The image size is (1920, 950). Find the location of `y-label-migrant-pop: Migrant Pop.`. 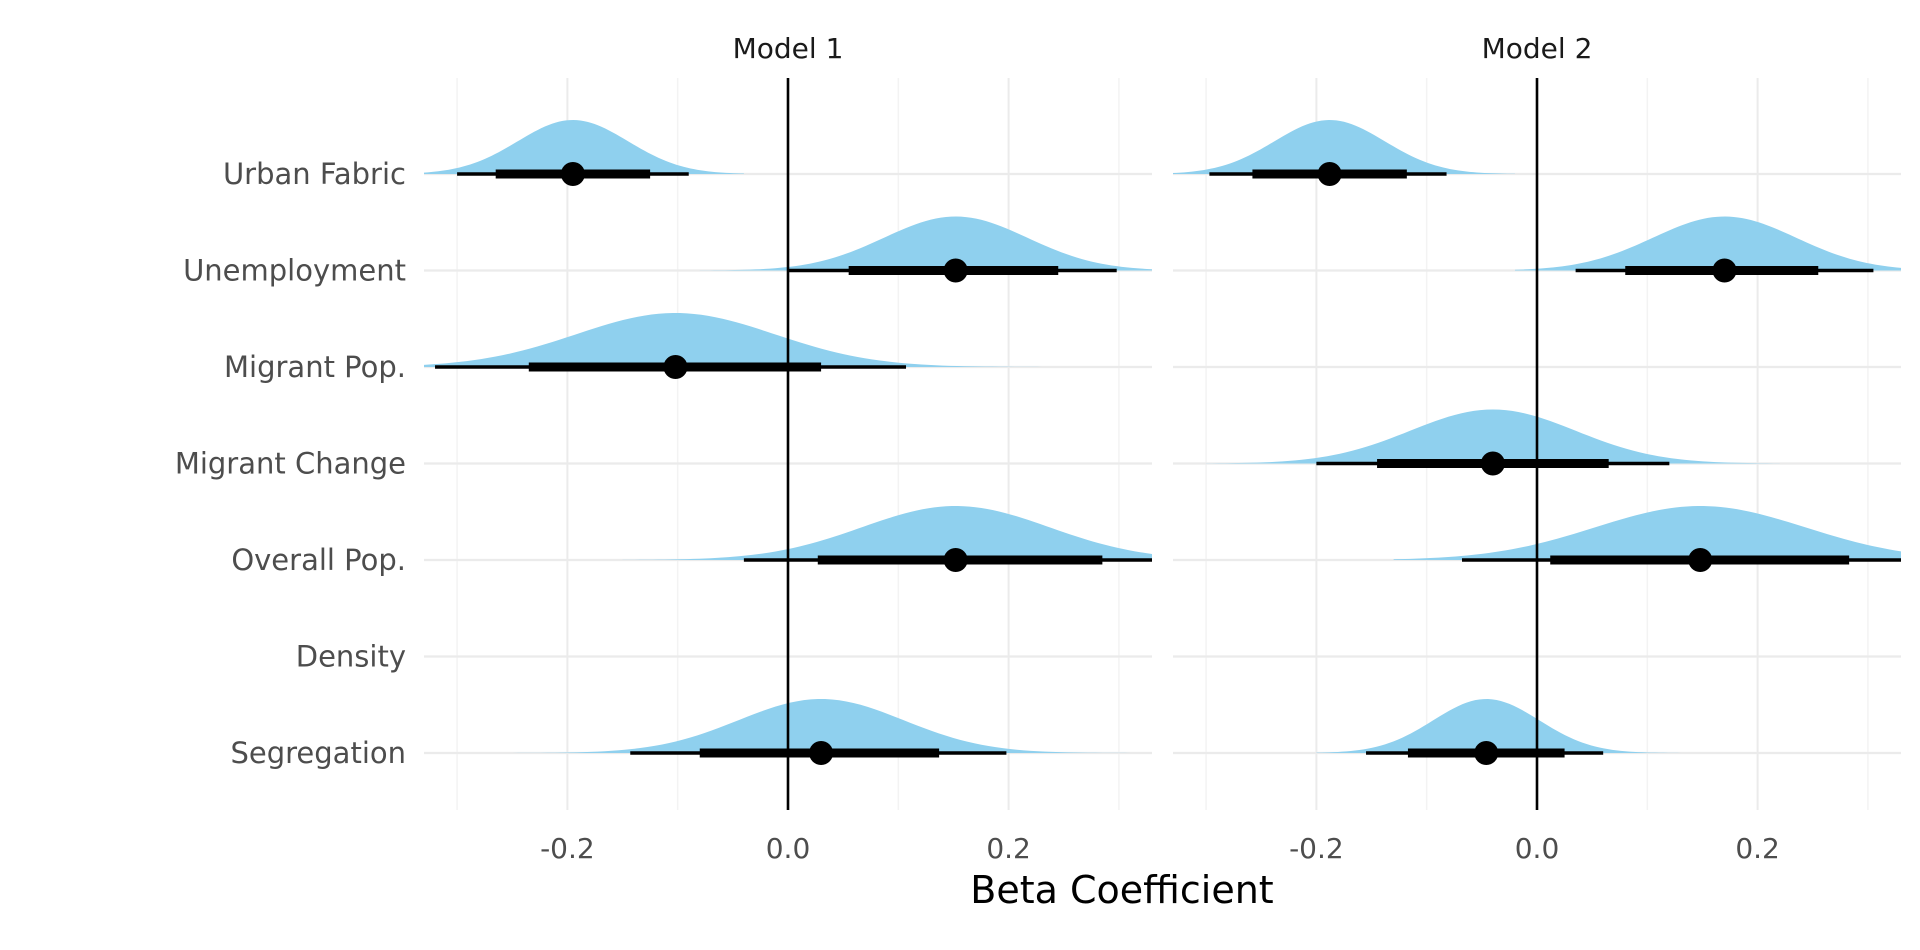

y-label-migrant-pop: Migrant Pop. is located at coordinates (315, 367).